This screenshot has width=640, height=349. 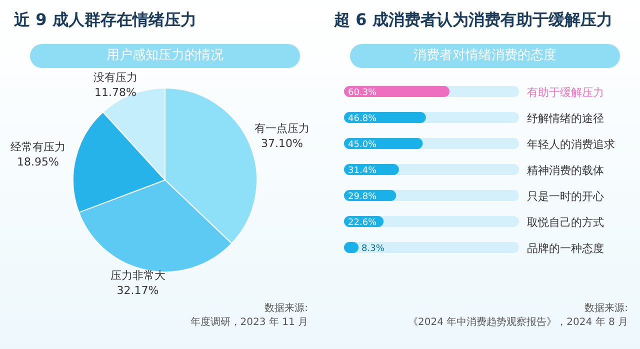 What do you see at coordinates (165, 56) in the screenshot?
I see `chart-subtitle: 用户感知压力的情况` at bounding box center [165, 56].